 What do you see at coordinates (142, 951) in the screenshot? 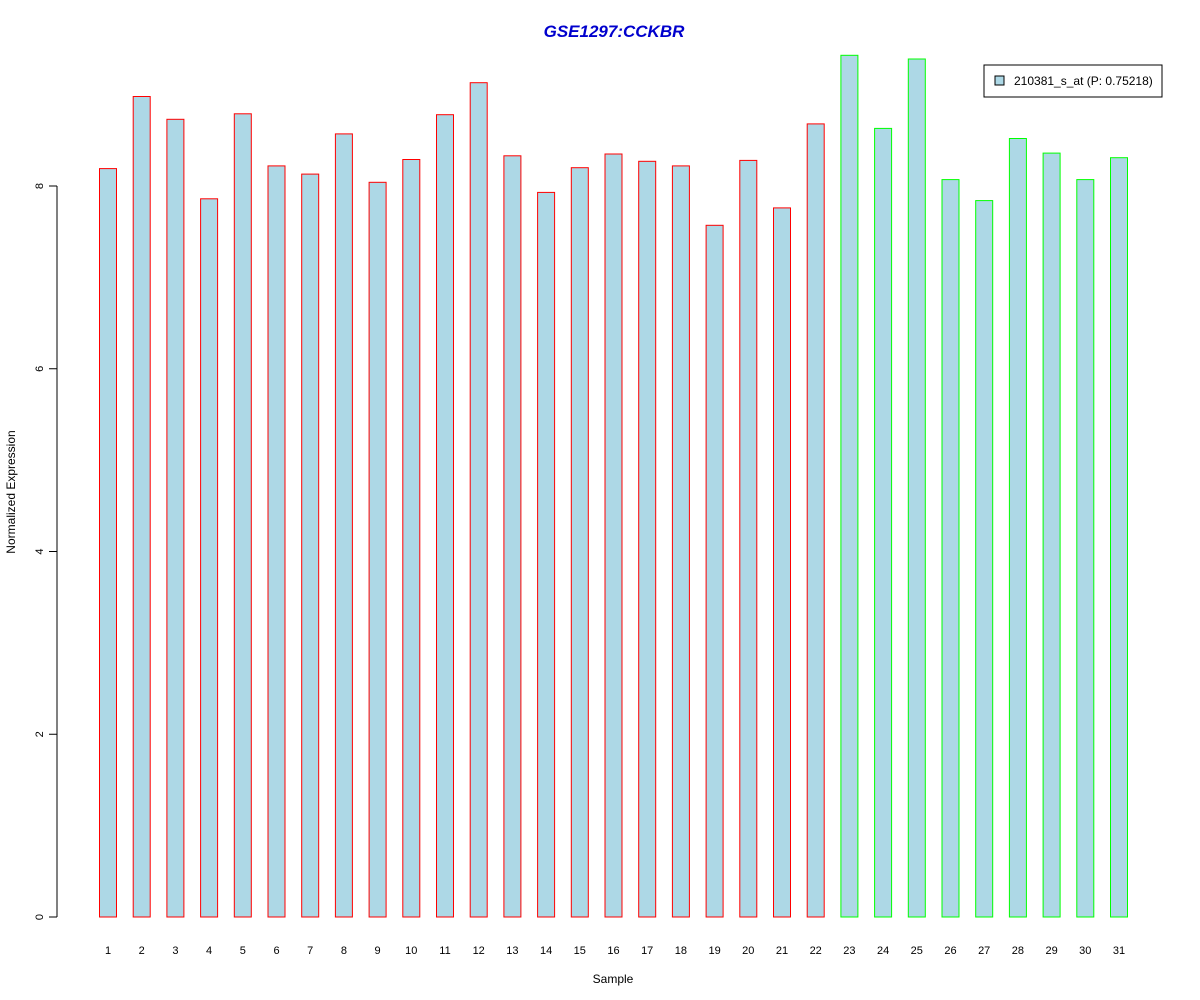
I see `x-tick-label: 2` at bounding box center [142, 951].